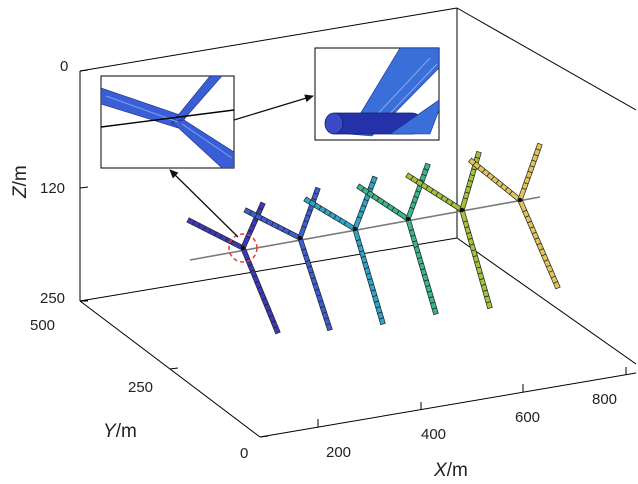 This screenshot has width=638, height=484. I want to click on turbine-row-line, so click(365, 228).